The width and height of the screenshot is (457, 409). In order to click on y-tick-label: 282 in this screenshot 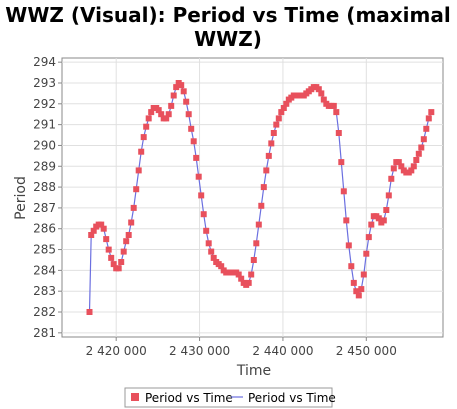, I will do `click(44, 312)`.